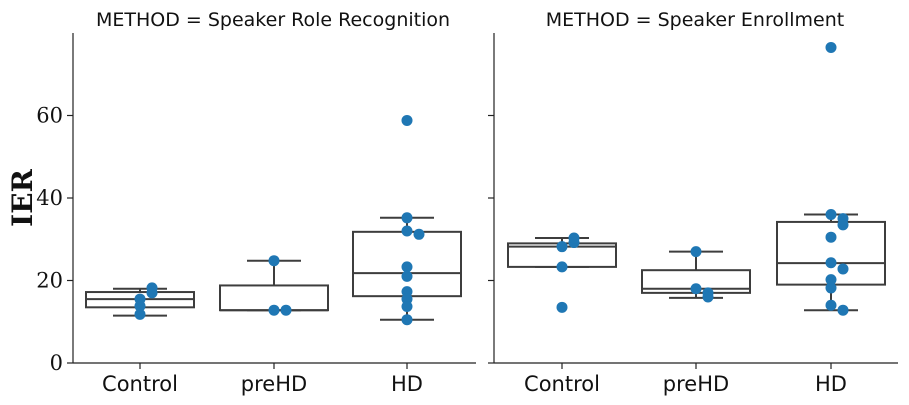 This screenshot has height=405, width=909. What do you see at coordinates (54, 239) in the screenshot?
I see `y-ticks: 0 20 40 60` at bounding box center [54, 239].